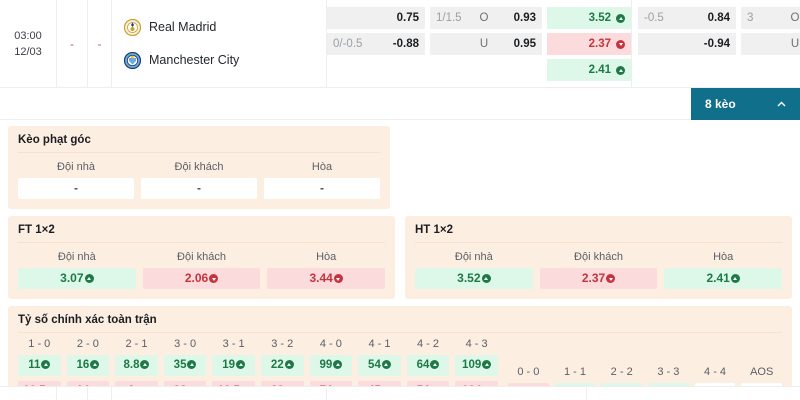 Image resolution: width=800 pixels, height=400 pixels. Describe the element at coordinates (194, 60) in the screenshot. I see `away-team-name: Manchester City` at that location.